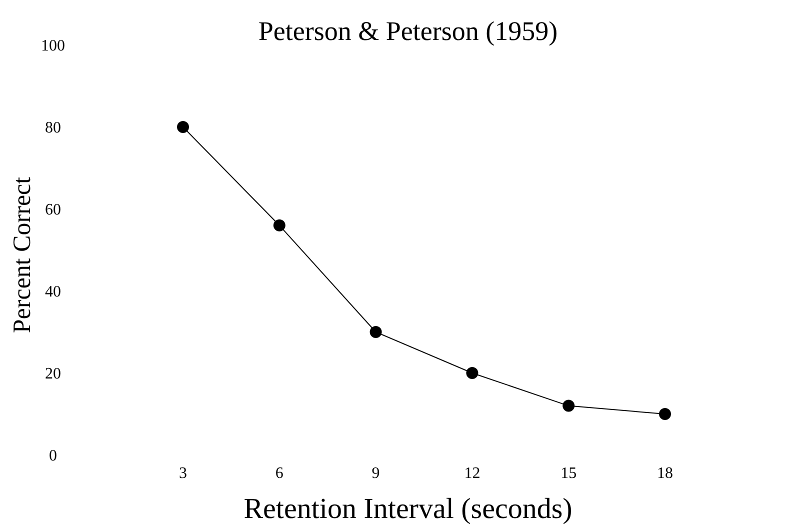  I want to click on x-tick-label: 3, so click(183, 473).